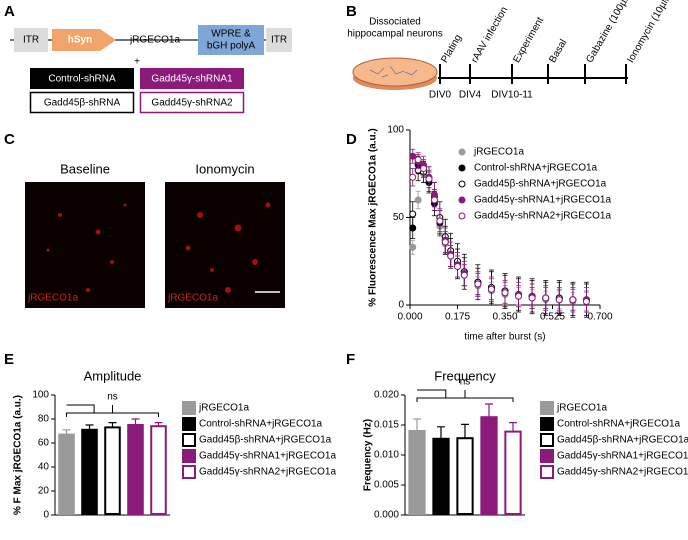 The width and height of the screenshot is (688, 540). Describe the element at coordinates (192, 103) in the screenshot. I see `shrna-label: Gadd45γ-shRNA2` at that location.